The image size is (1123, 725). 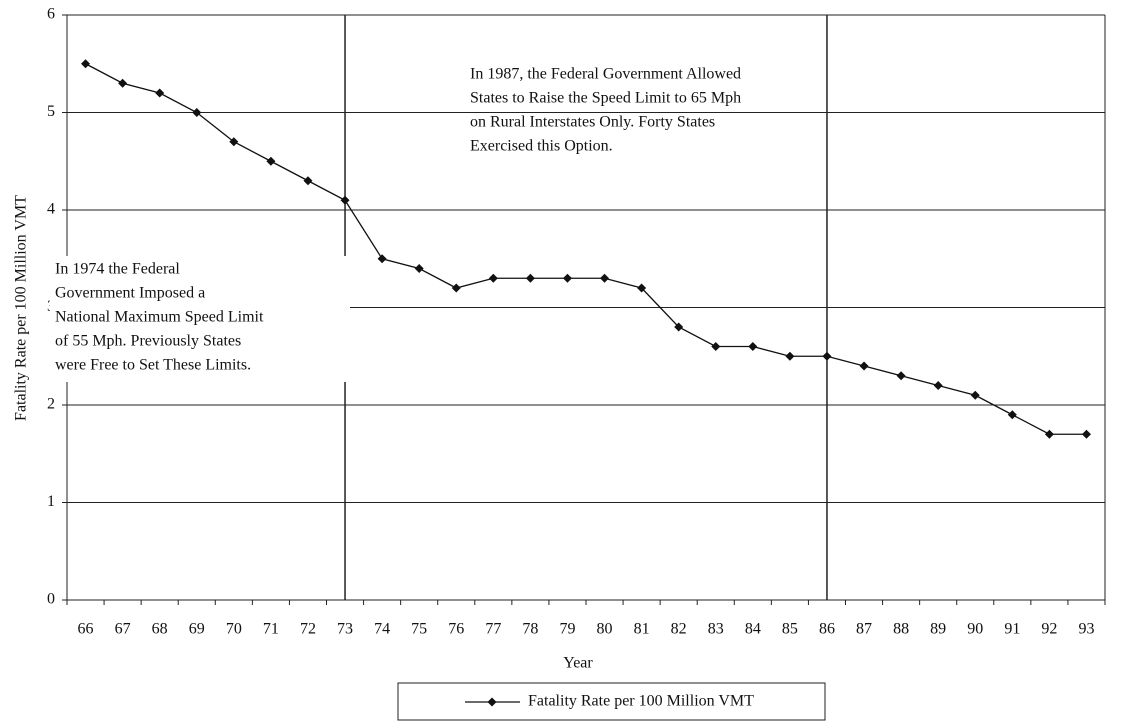 What do you see at coordinates (159, 317) in the screenshot?
I see `annotation-text: National Maximum Speed Limit` at bounding box center [159, 317].